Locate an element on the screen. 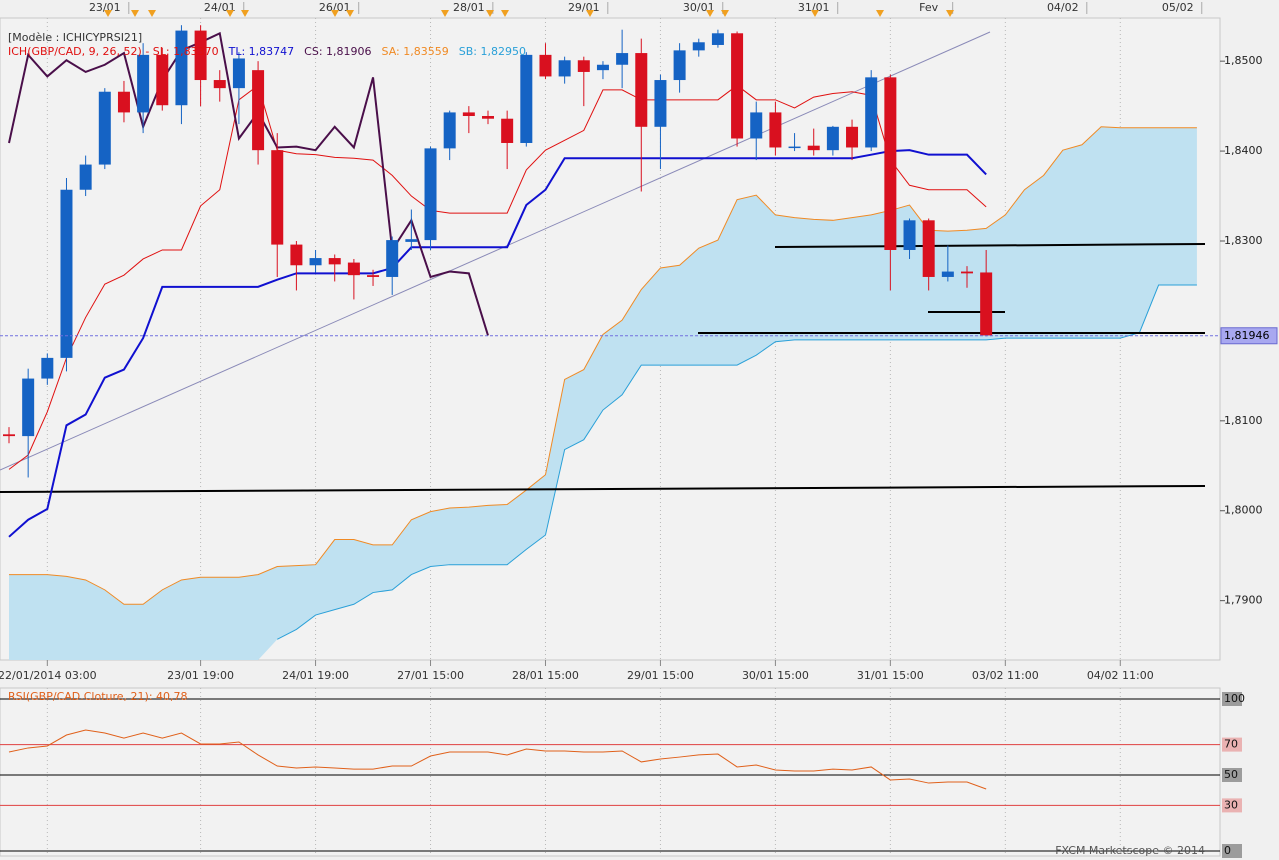 The height and width of the screenshot is (860, 1279). legend-entry: SA: 1,83559 is located at coordinates (415, 51).